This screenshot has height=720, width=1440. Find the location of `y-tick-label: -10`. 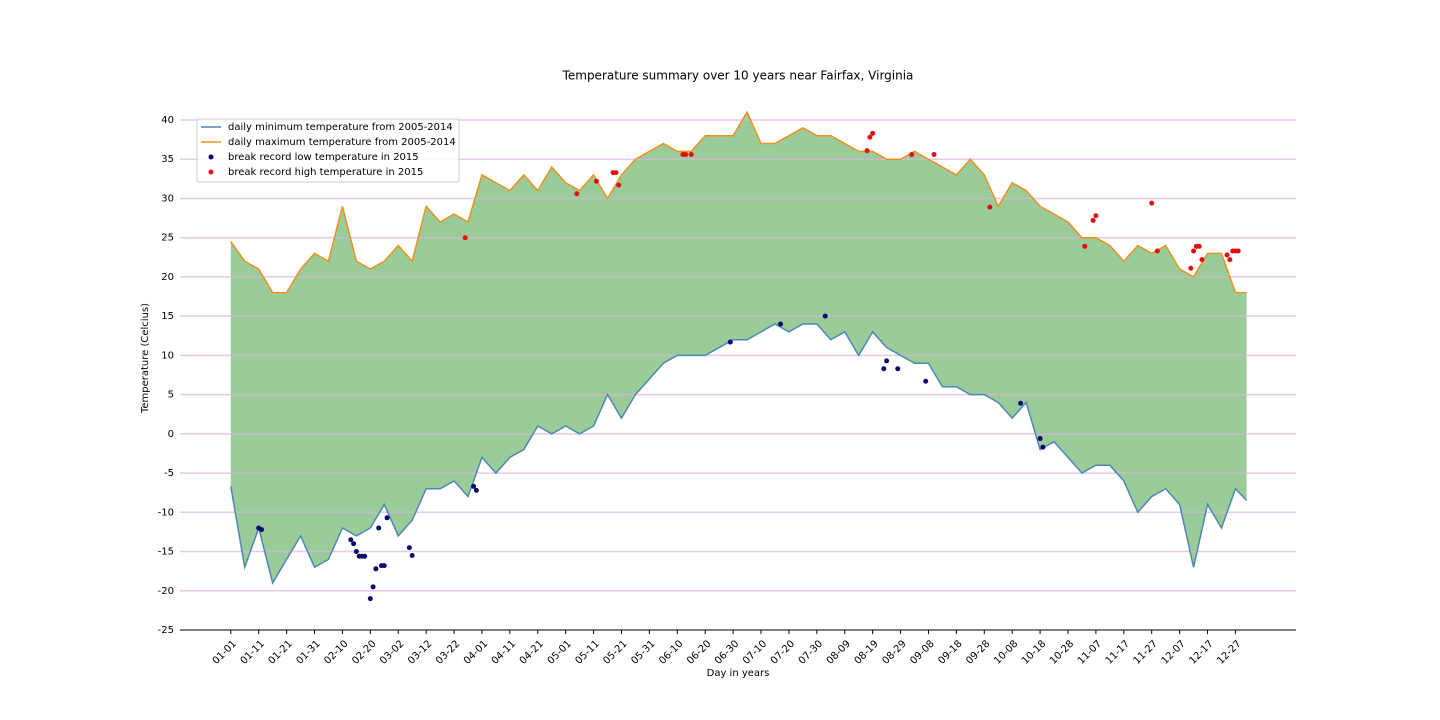

y-tick-label: -10 is located at coordinates (166, 512).